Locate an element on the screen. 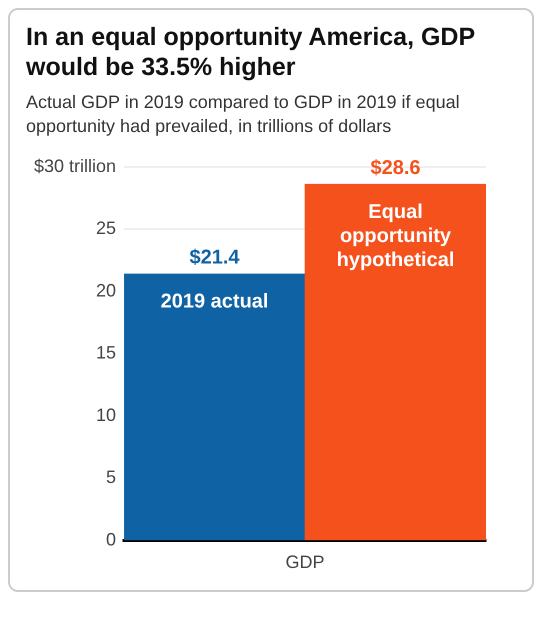 This screenshot has width=543, height=631. x-tick-label: Equal opportunity hypothetical is located at coordinates (395, 235).